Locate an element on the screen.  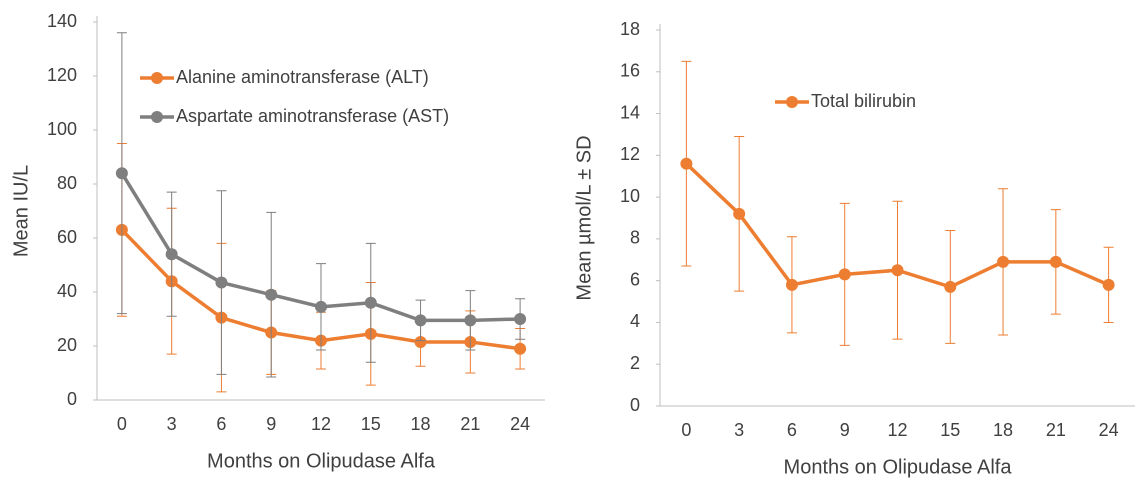
y-tick-label: 120 is located at coordinates (62, 75).